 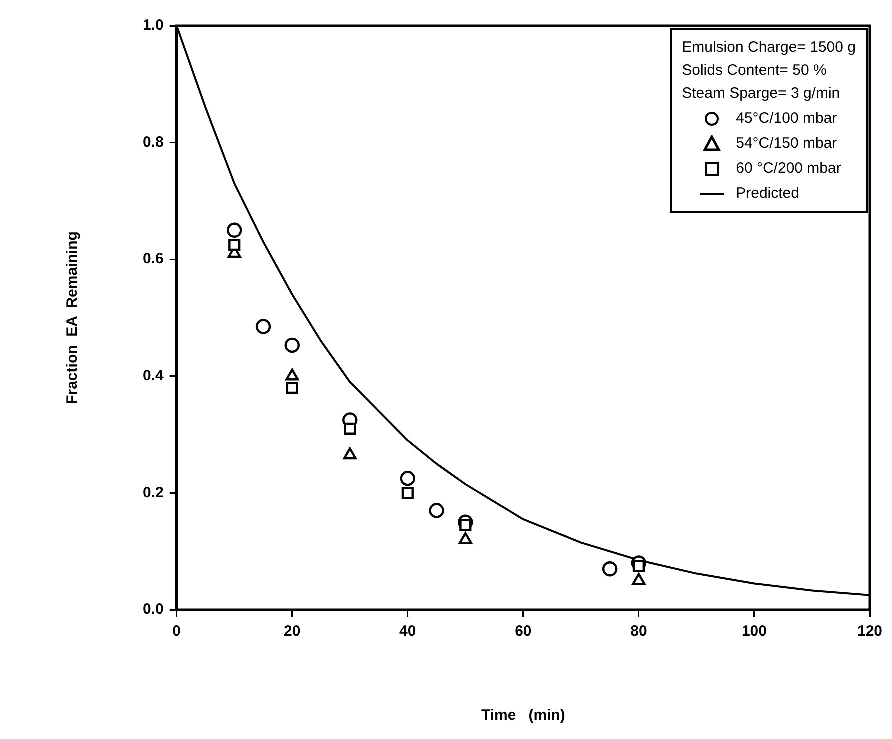 What do you see at coordinates (762, 94) in the screenshot?
I see `annotation: Steam Sparge= 3 g/min` at bounding box center [762, 94].